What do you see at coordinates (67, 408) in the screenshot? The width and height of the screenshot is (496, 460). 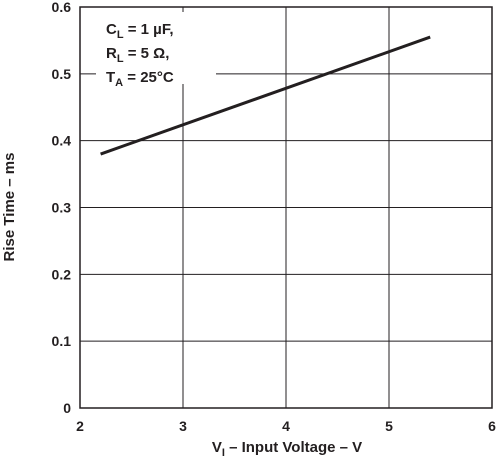 I see `y-tick-label: 0` at bounding box center [67, 408].